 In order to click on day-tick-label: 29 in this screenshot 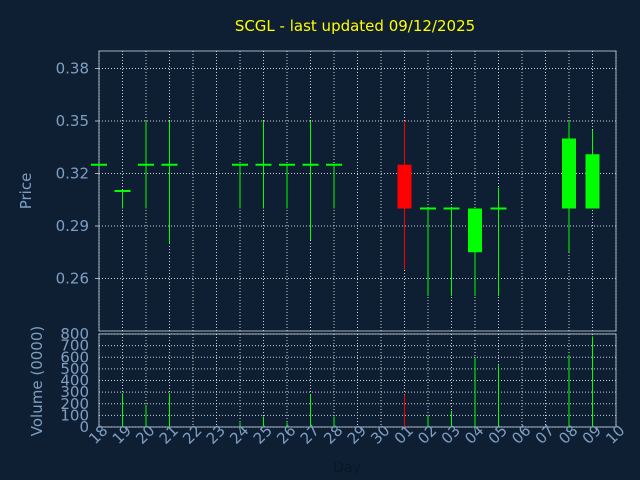, I will do `click(357, 435)`.